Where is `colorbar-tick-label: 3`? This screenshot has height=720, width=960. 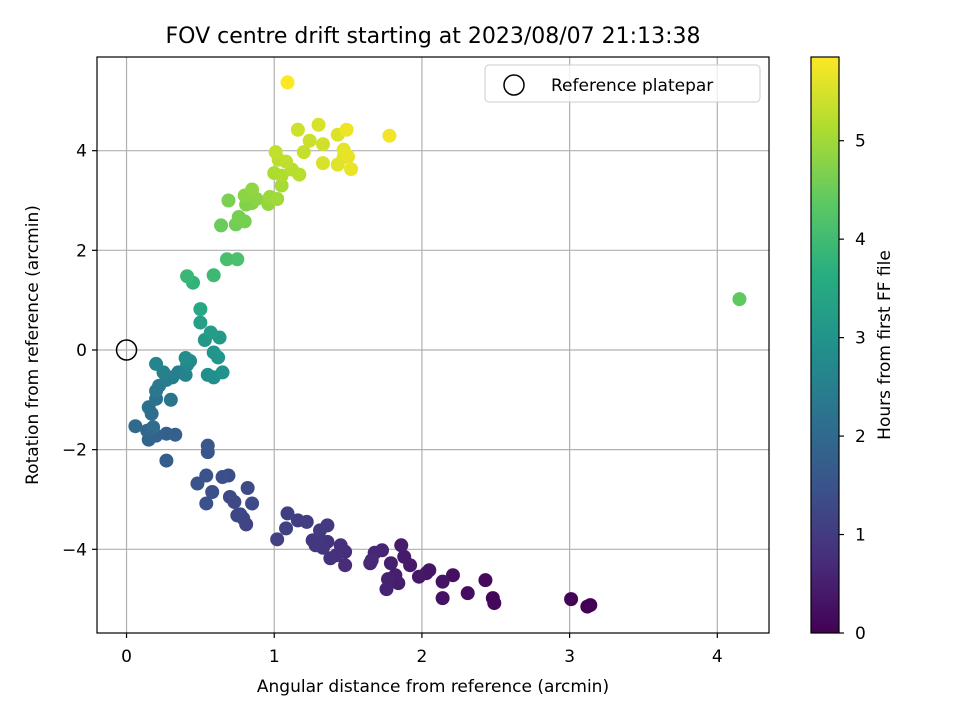
colorbar-tick-label: 3 is located at coordinates (860, 339).